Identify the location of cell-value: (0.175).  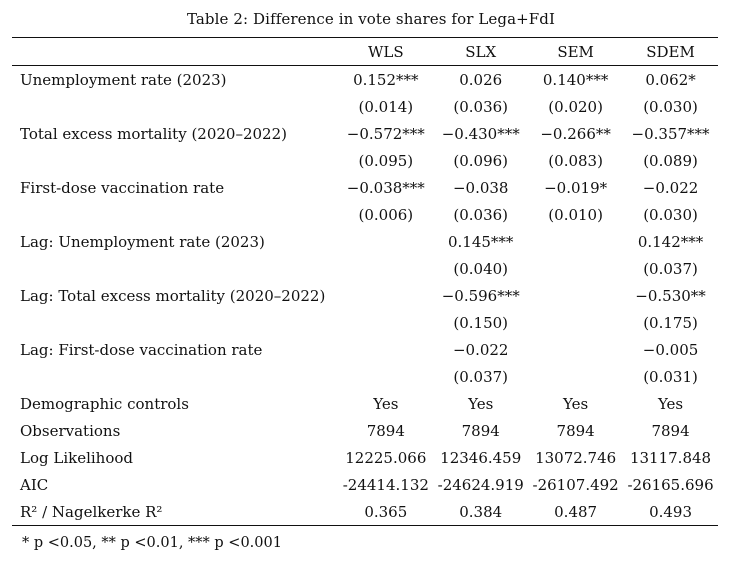
(670, 322).